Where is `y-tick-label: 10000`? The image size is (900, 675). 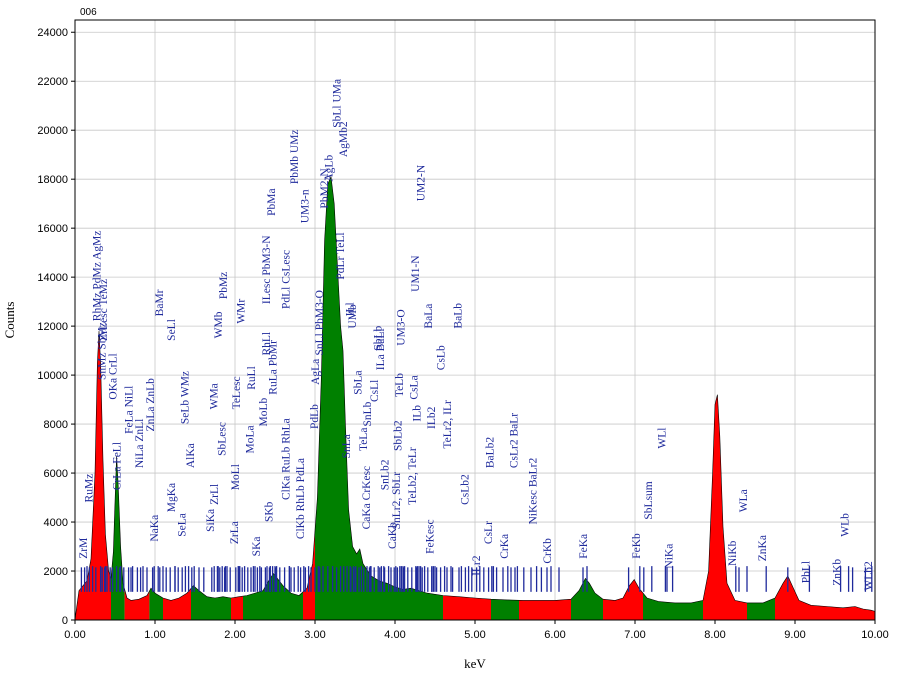
y-tick-label: 10000 is located at coordinates (52, 376).